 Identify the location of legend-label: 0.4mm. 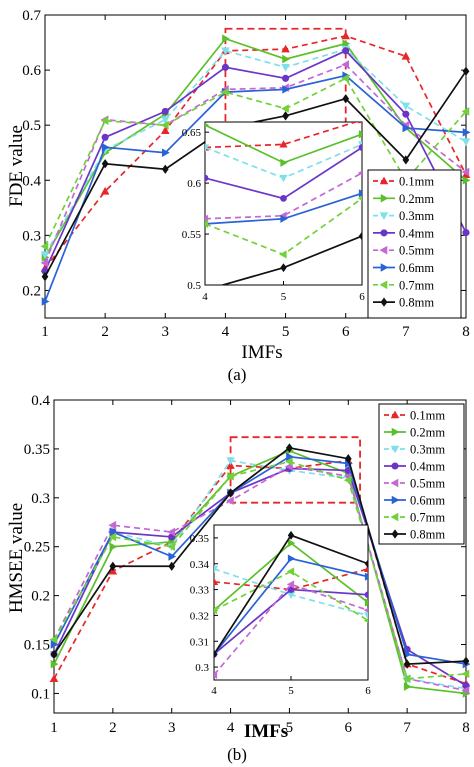
(416, 233).